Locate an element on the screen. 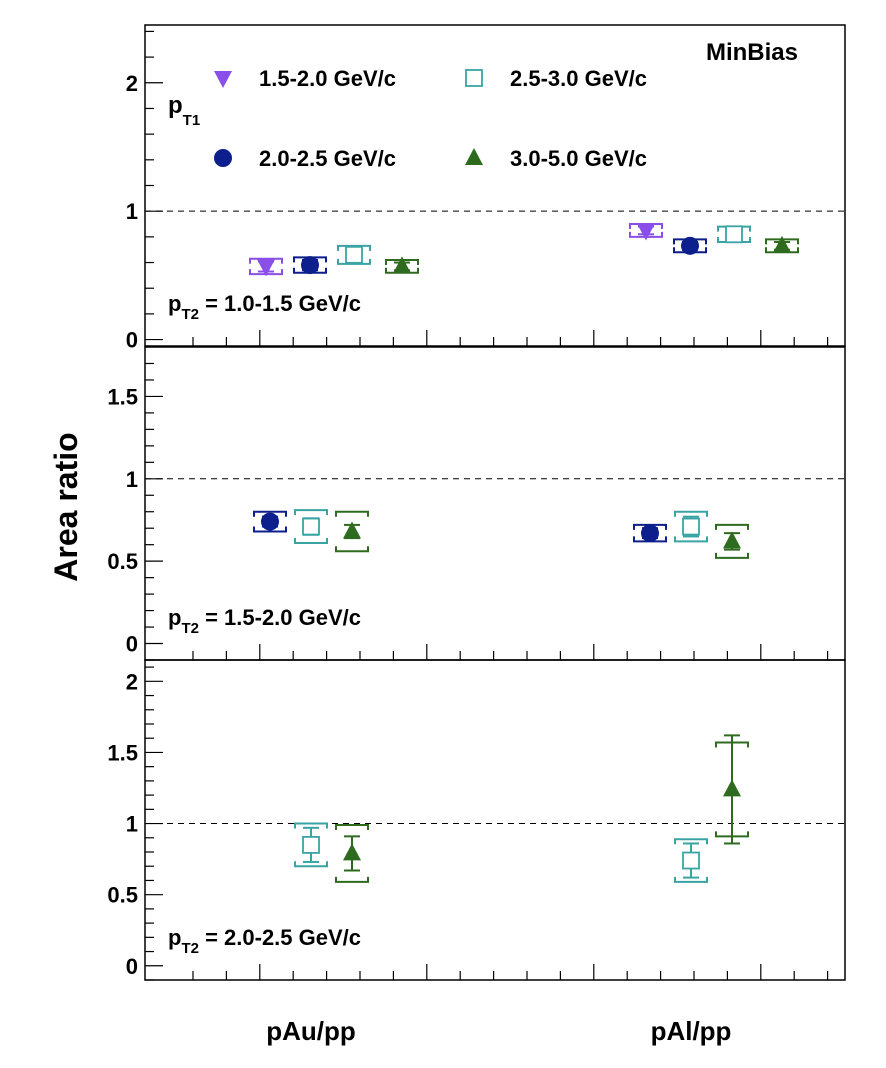 The width and height of the screenshot is (886, 1068). y-axis-label: Area ratio is located at coordinates (66, 506).